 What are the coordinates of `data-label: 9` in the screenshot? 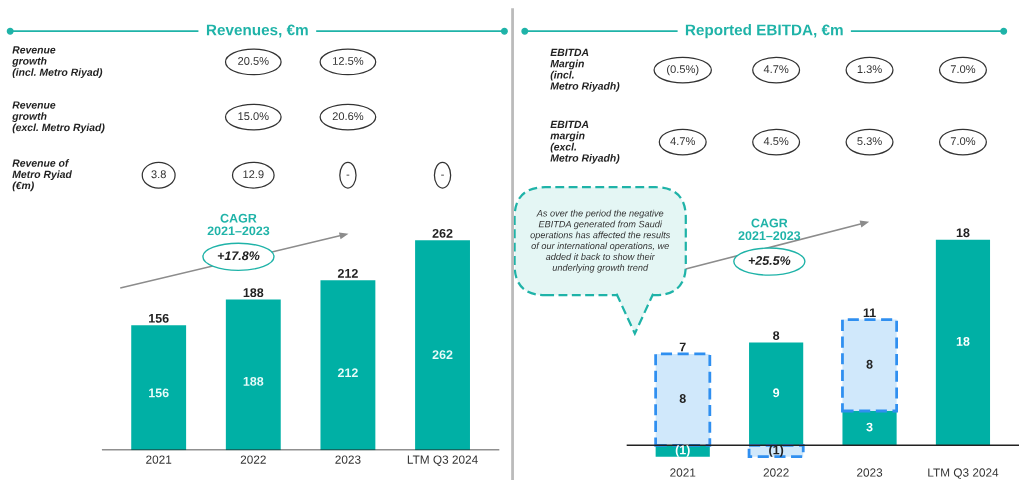 It's located at (776, 393).